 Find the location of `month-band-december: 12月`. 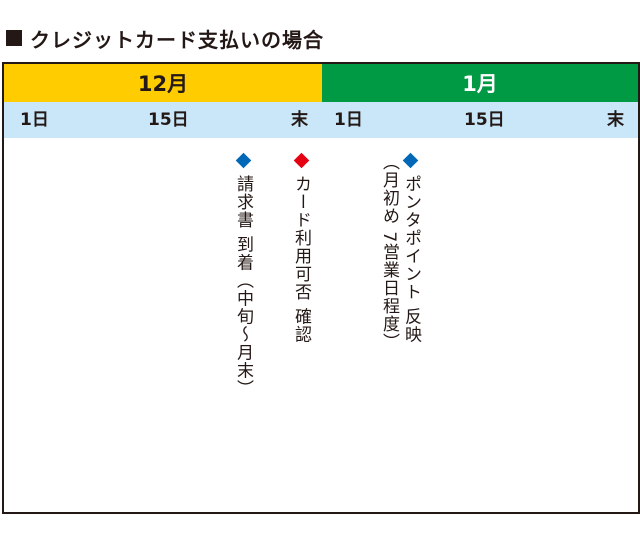

month-band-december: 12月 is located at coordinates (163, 83).